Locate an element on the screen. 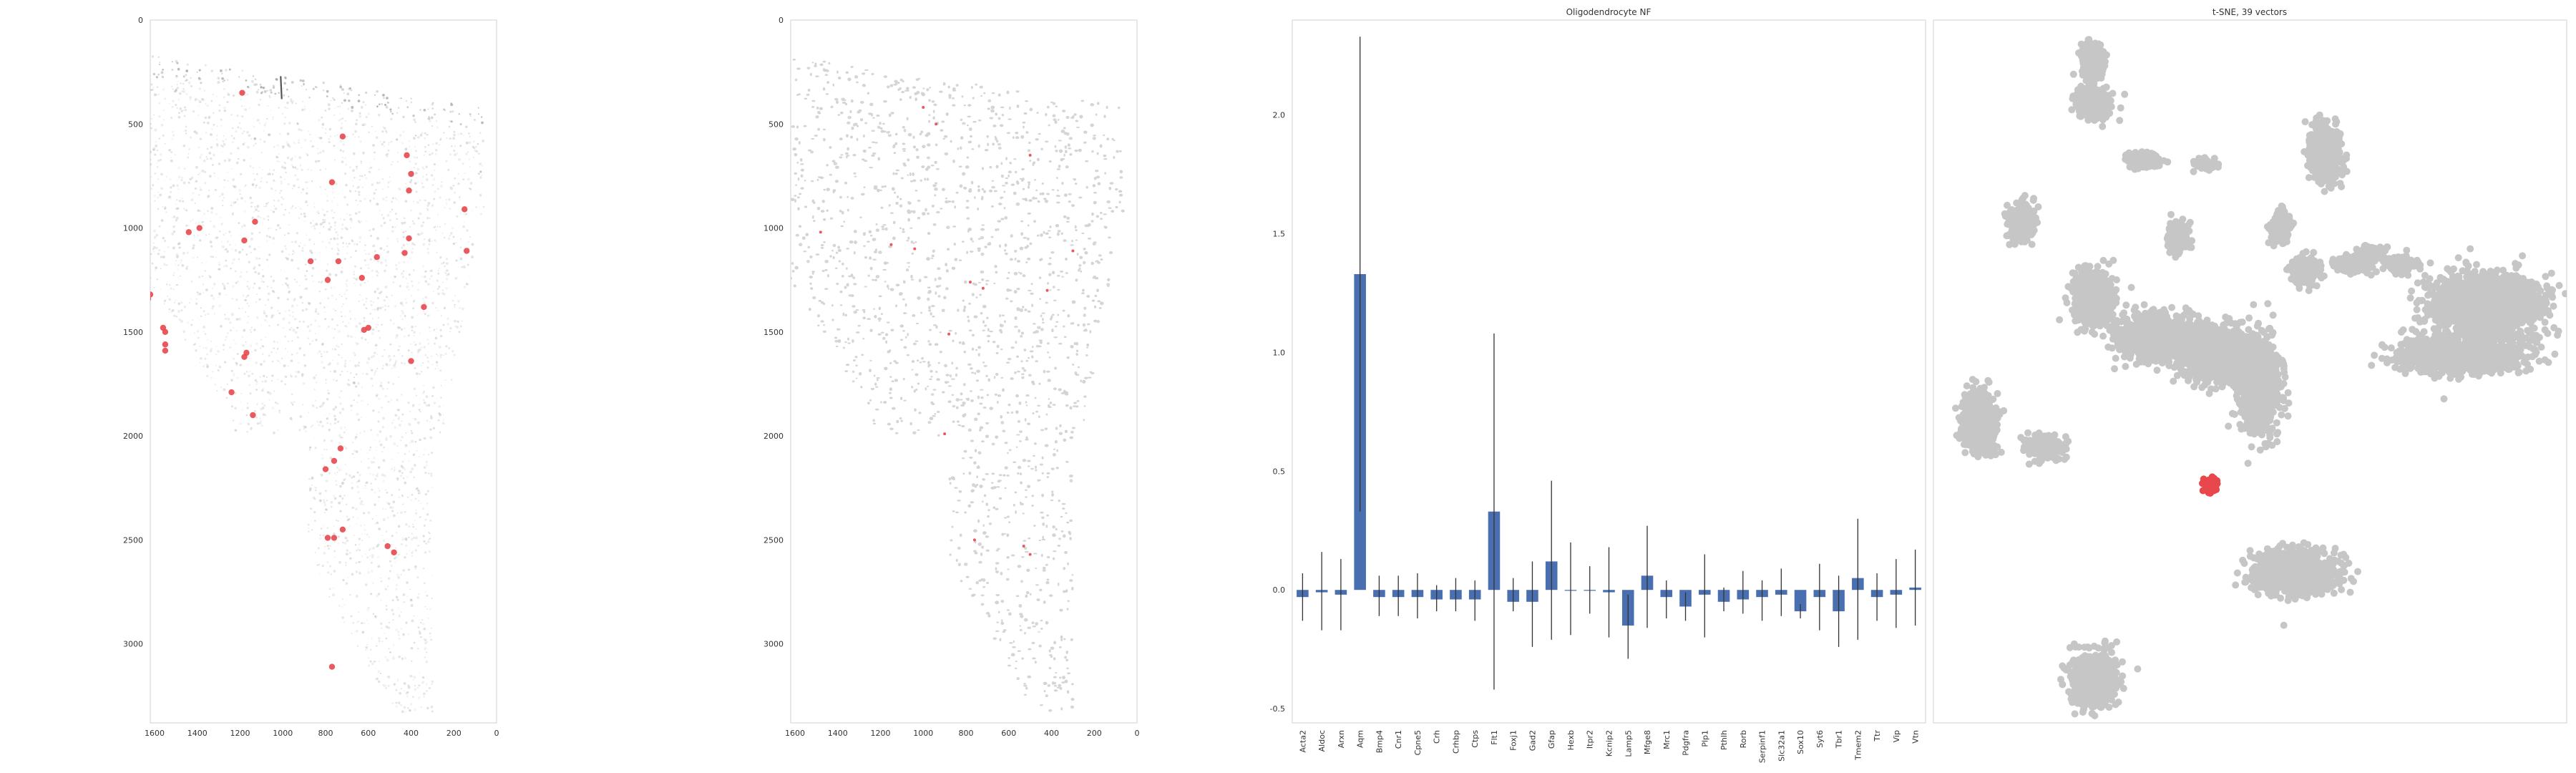 This screenshot has width=2576, height=773. y-tick-label: 0 is located at coordinates (140, 20).